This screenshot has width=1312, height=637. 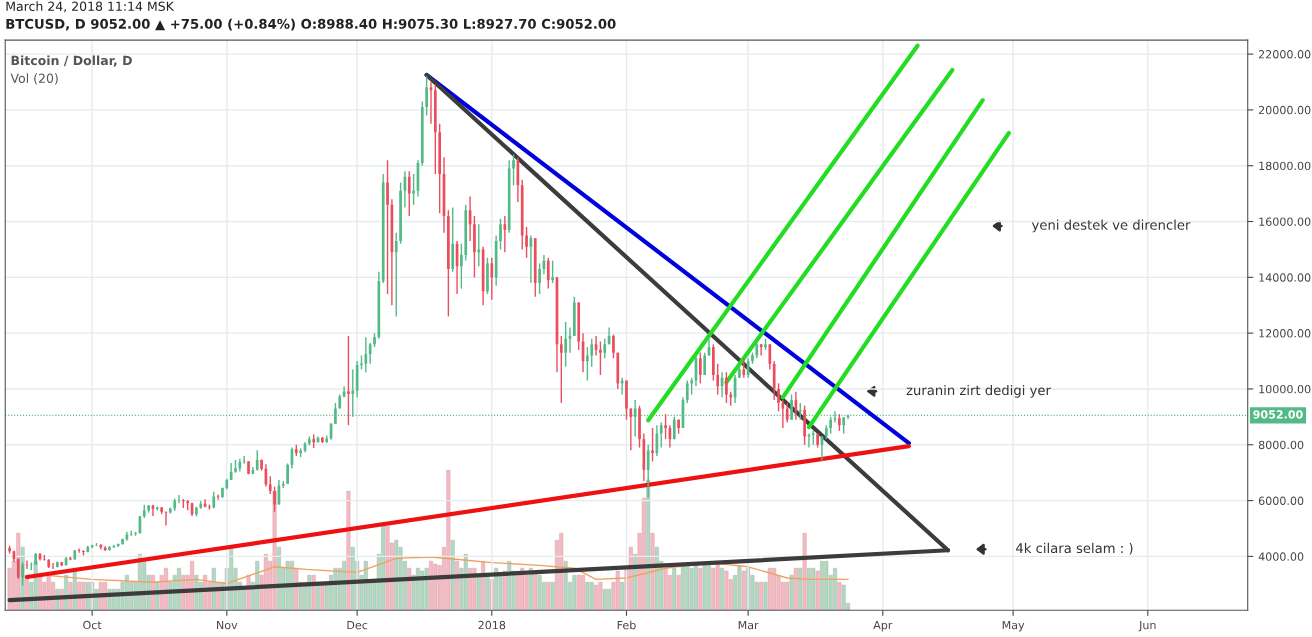 I want to click on x-tick-label: Apr, so click(x=883, y=626).